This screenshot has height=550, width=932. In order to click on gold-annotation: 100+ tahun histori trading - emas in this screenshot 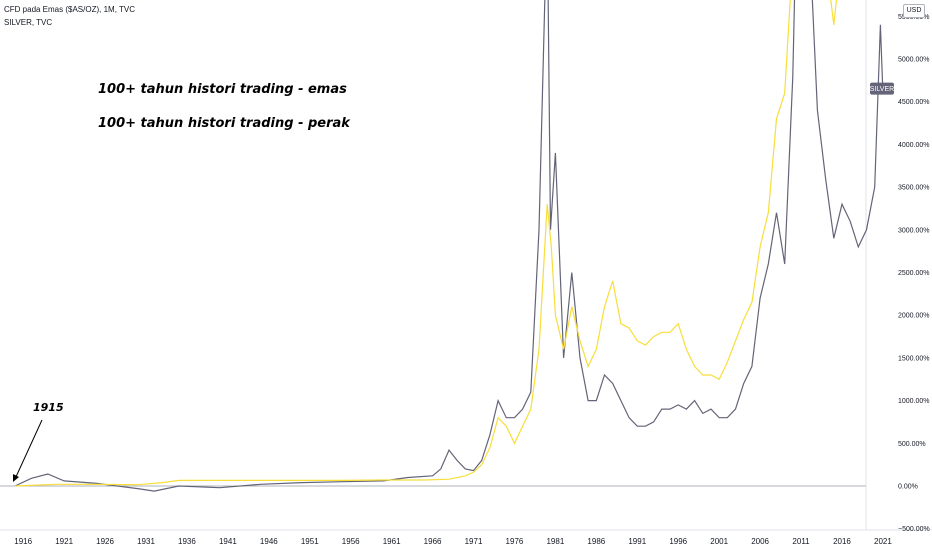, I will do `click(222, 89)`.